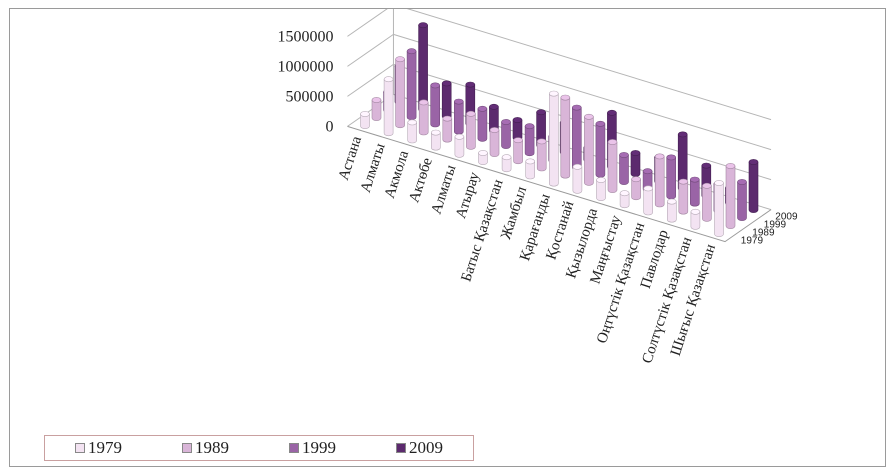 Image resolution: width=895 pixels, height=475 pixels. I want to click on z-tick-label: 1500000, so click(305, 36).